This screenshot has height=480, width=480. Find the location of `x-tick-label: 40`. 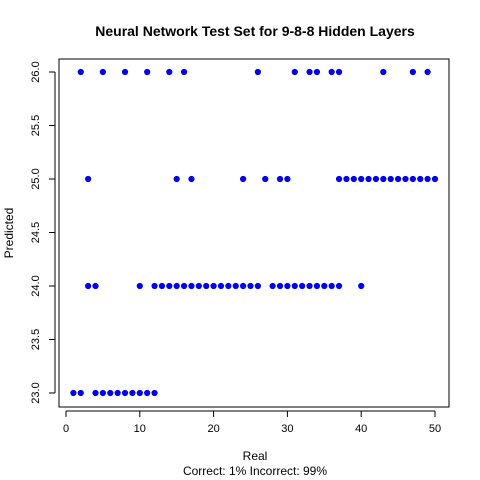

x-tick-label: 40 is located at coordinates (361, 429).